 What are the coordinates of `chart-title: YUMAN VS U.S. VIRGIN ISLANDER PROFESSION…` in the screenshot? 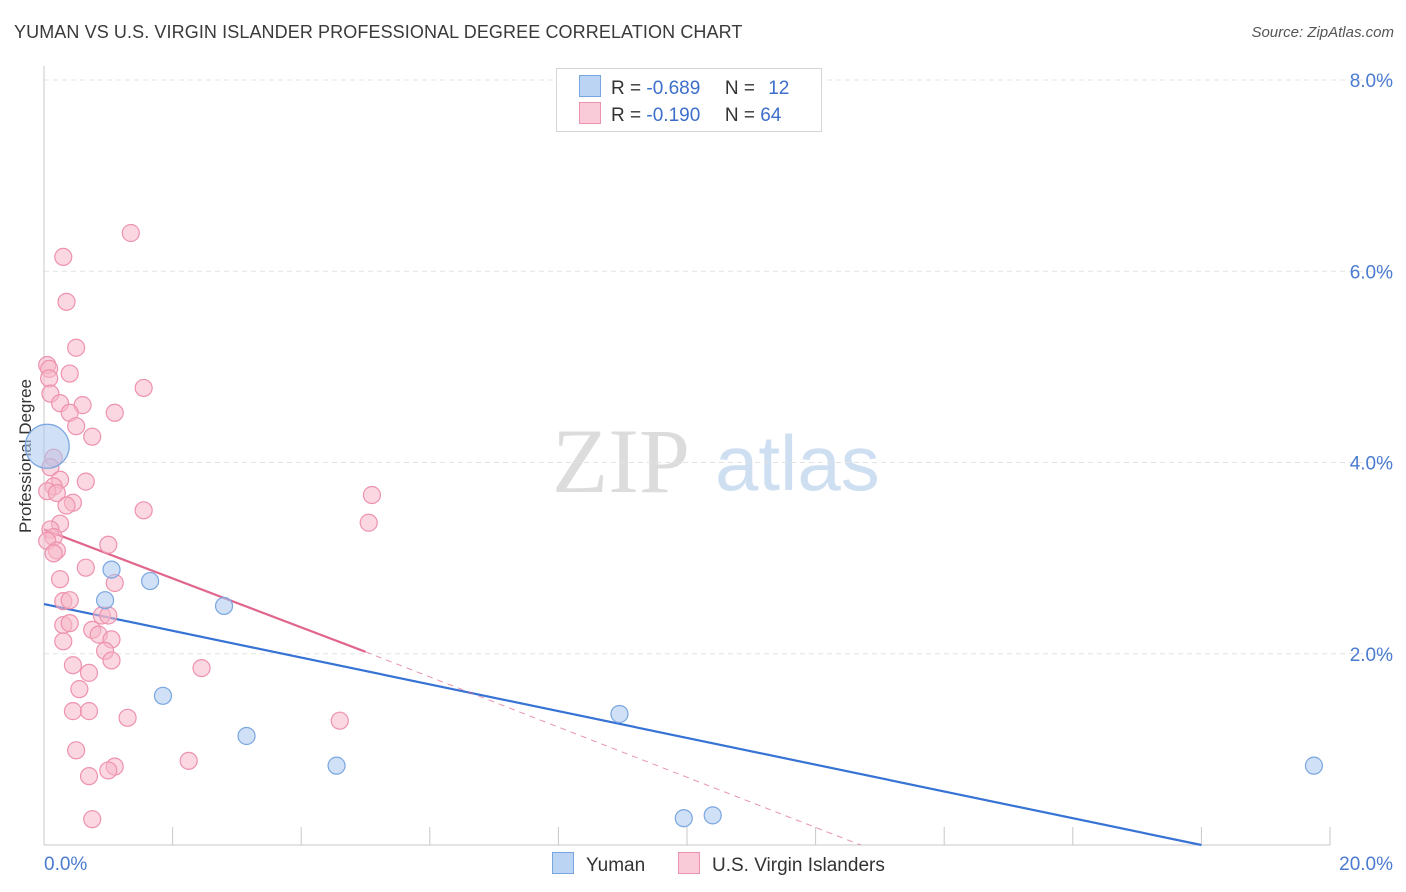 It's located at (378, 32).